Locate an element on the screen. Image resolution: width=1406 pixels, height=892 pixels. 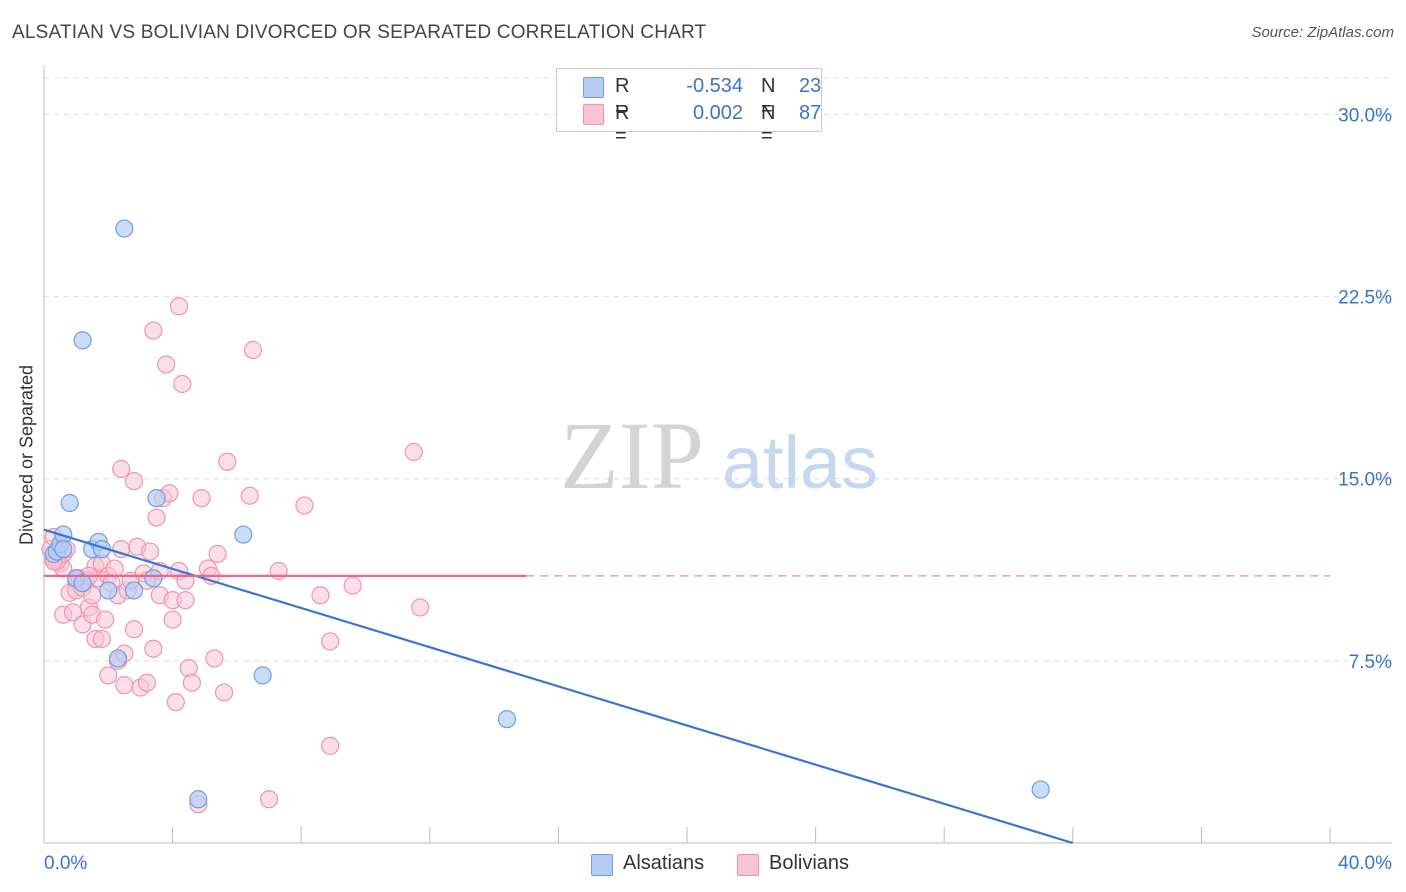
alsatian-swatch is located at coordinates (593, 87).